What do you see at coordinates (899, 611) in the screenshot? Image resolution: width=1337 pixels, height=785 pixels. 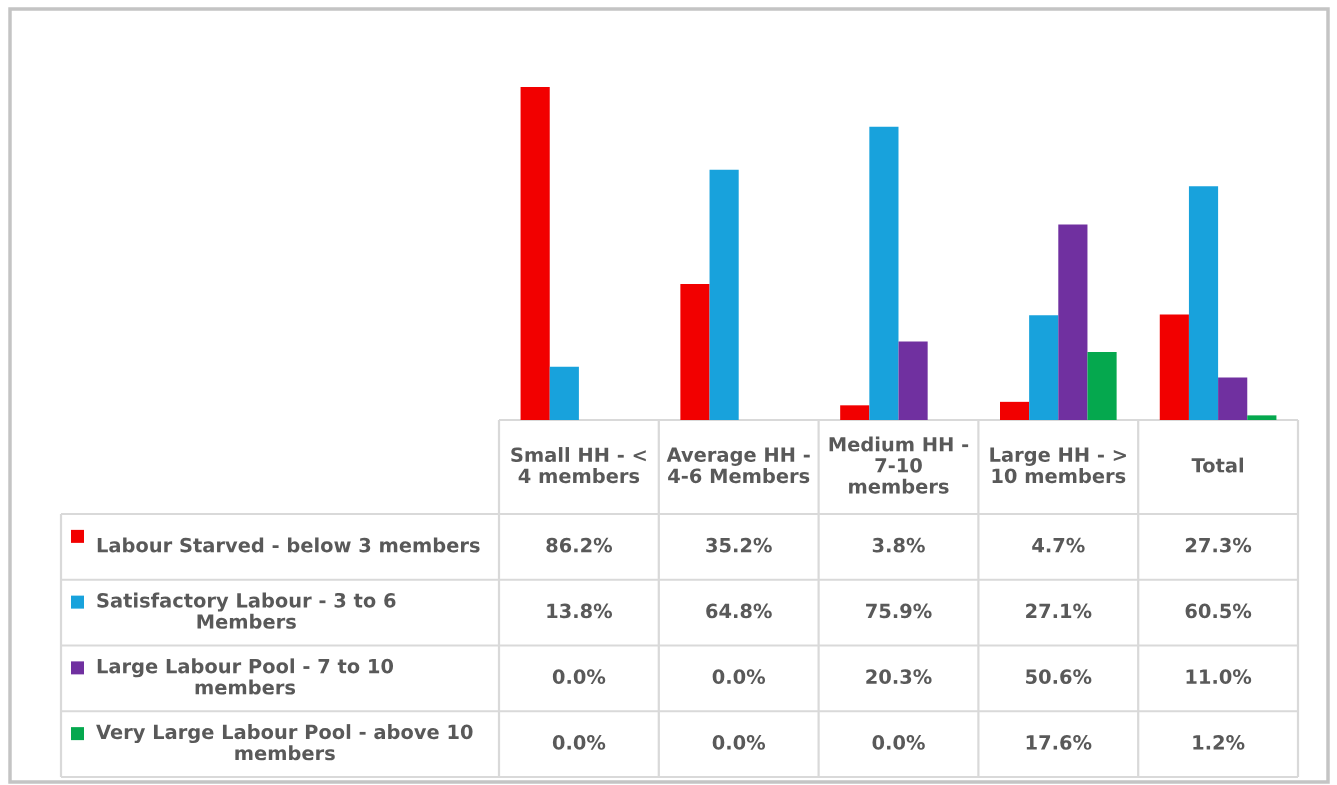 I see `data-label: 75.9%` at bounding box center [899, 611].